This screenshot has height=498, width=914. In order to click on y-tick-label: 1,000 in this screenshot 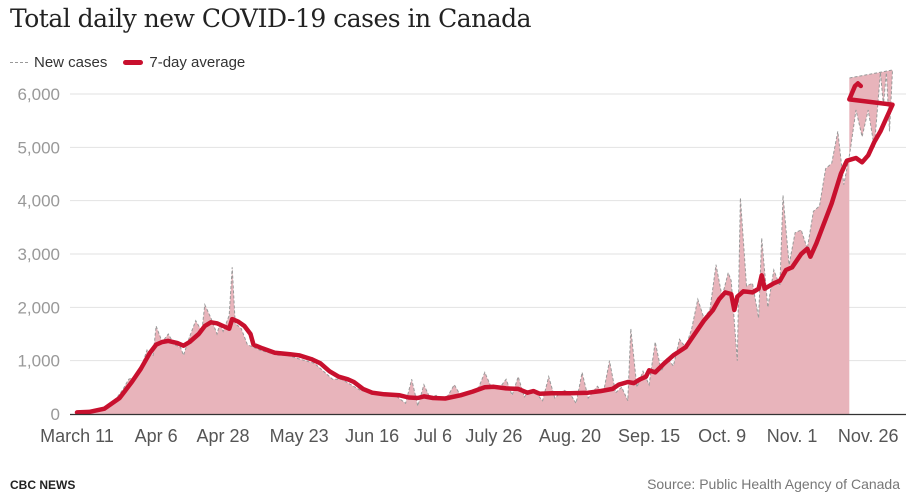, I will do `click(38, 361)`.